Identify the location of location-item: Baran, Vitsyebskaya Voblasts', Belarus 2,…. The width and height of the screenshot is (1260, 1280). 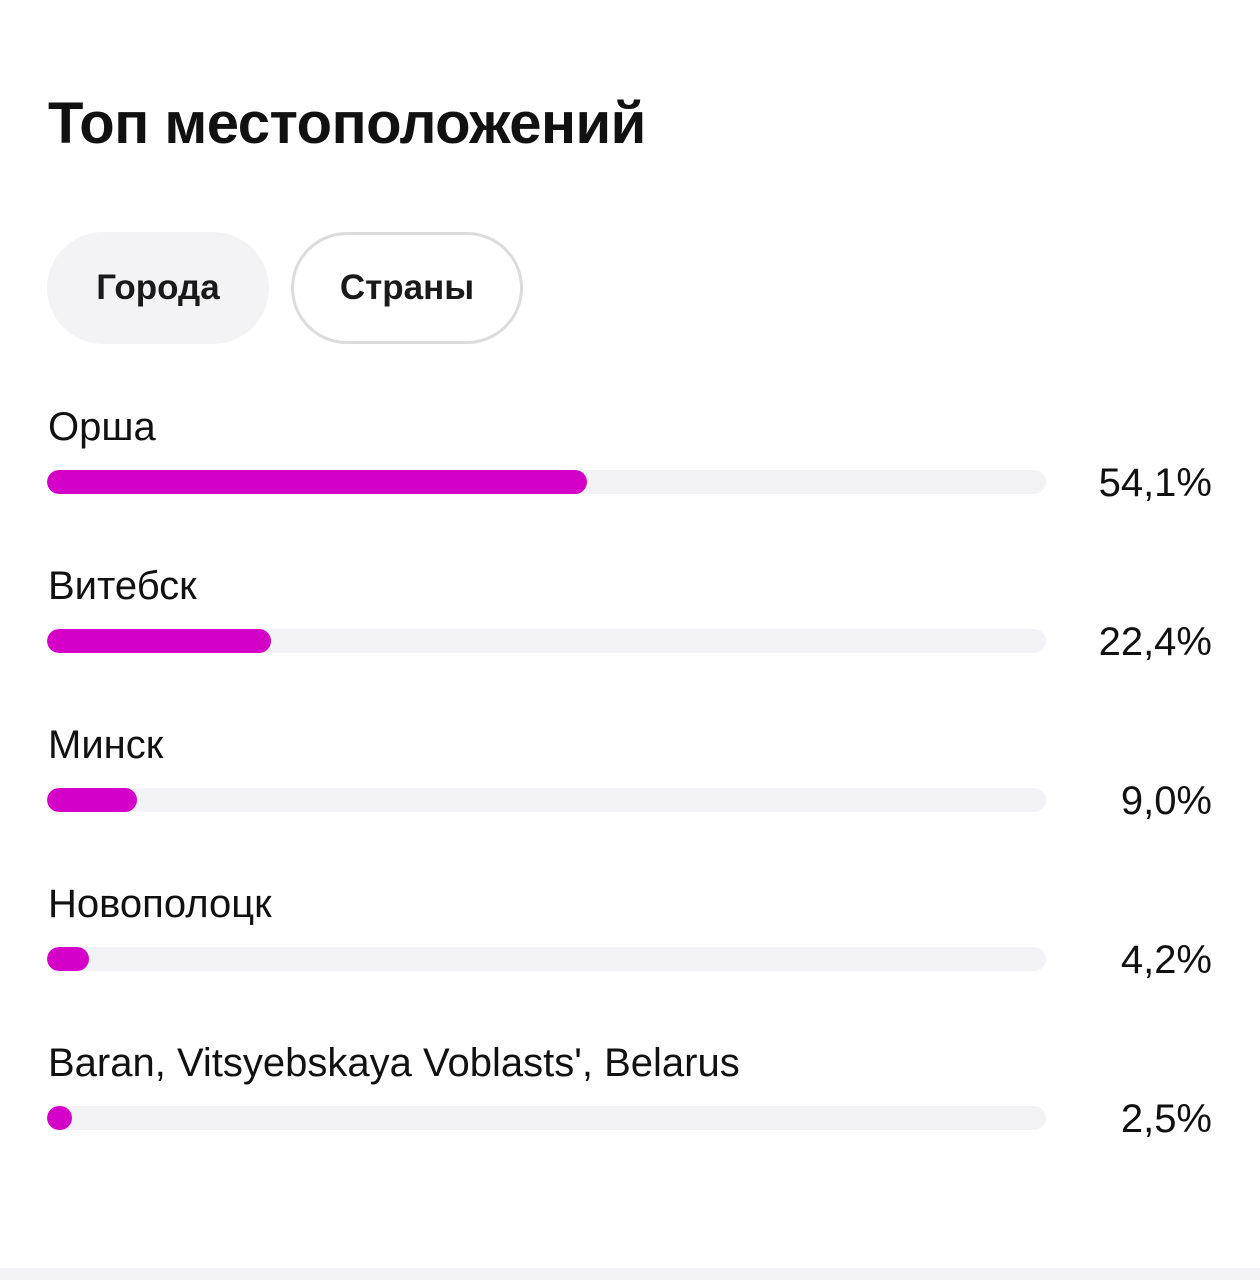
(630, 1106).